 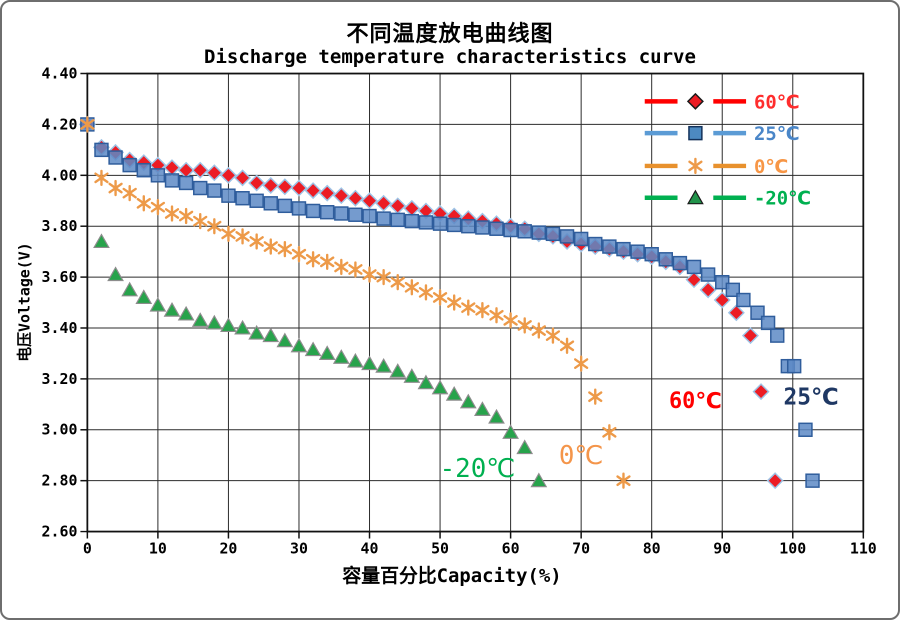 I want to click on y-tick-label: 3.00, so click(x=60, y=430).